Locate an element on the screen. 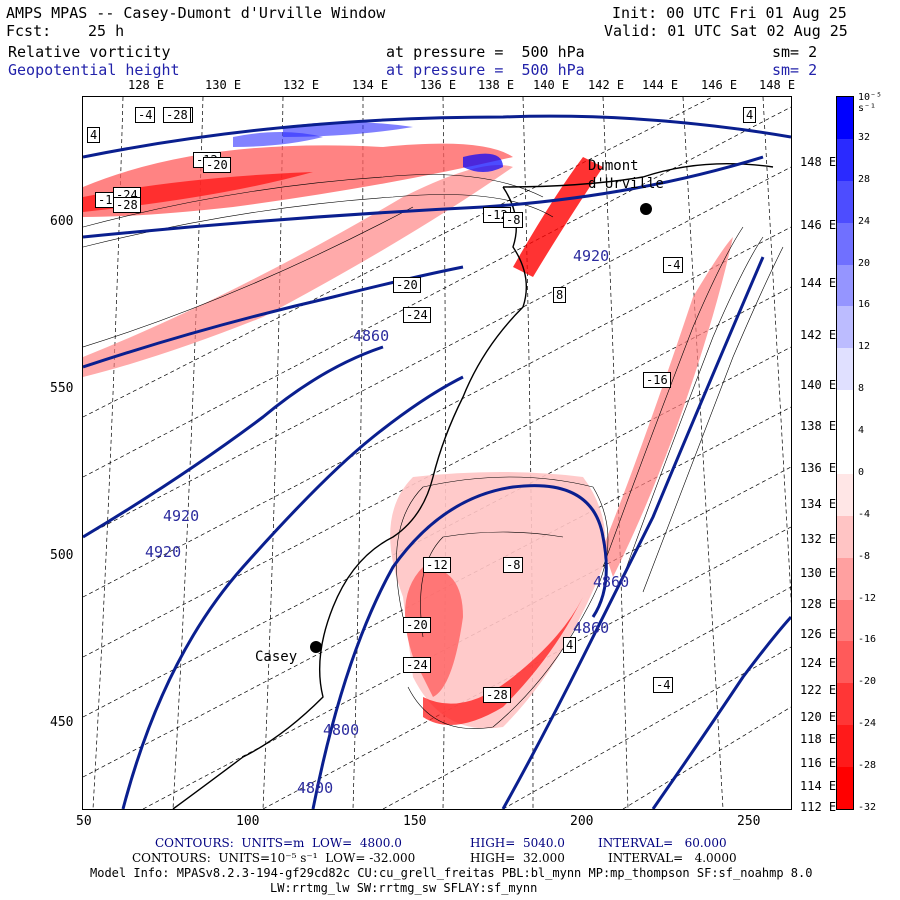  y-tick: 550 is located at coordinates (62, 388).